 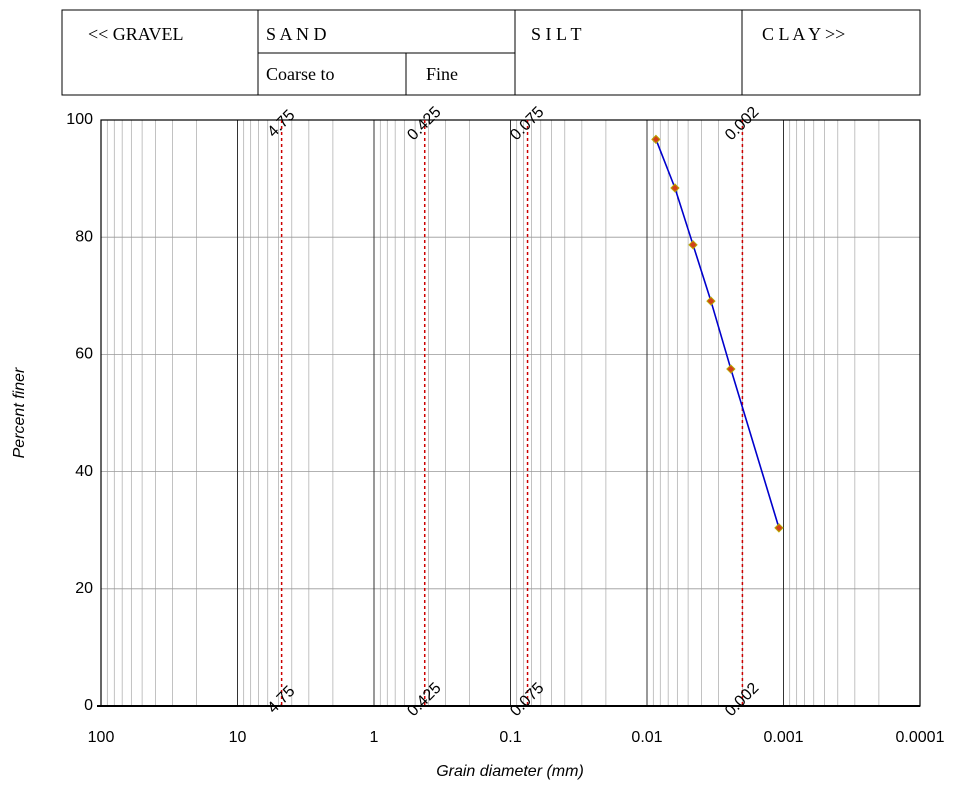 What do you see at coordinates (510, 737) in the screenshot?
I see `x-tick-label: 0.1` at bounding box center [510, 737].